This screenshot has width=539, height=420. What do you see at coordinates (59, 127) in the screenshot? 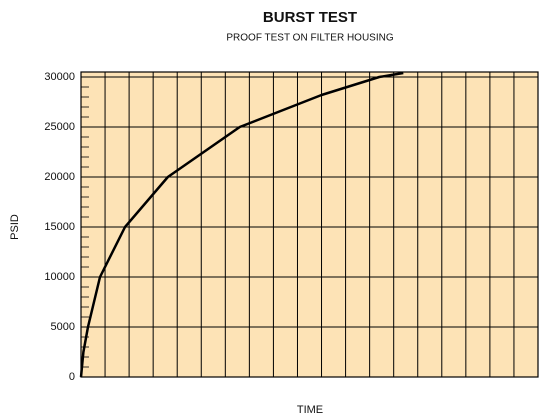
I see `y-tick-label: 25000` at bounding box center [59, 127].